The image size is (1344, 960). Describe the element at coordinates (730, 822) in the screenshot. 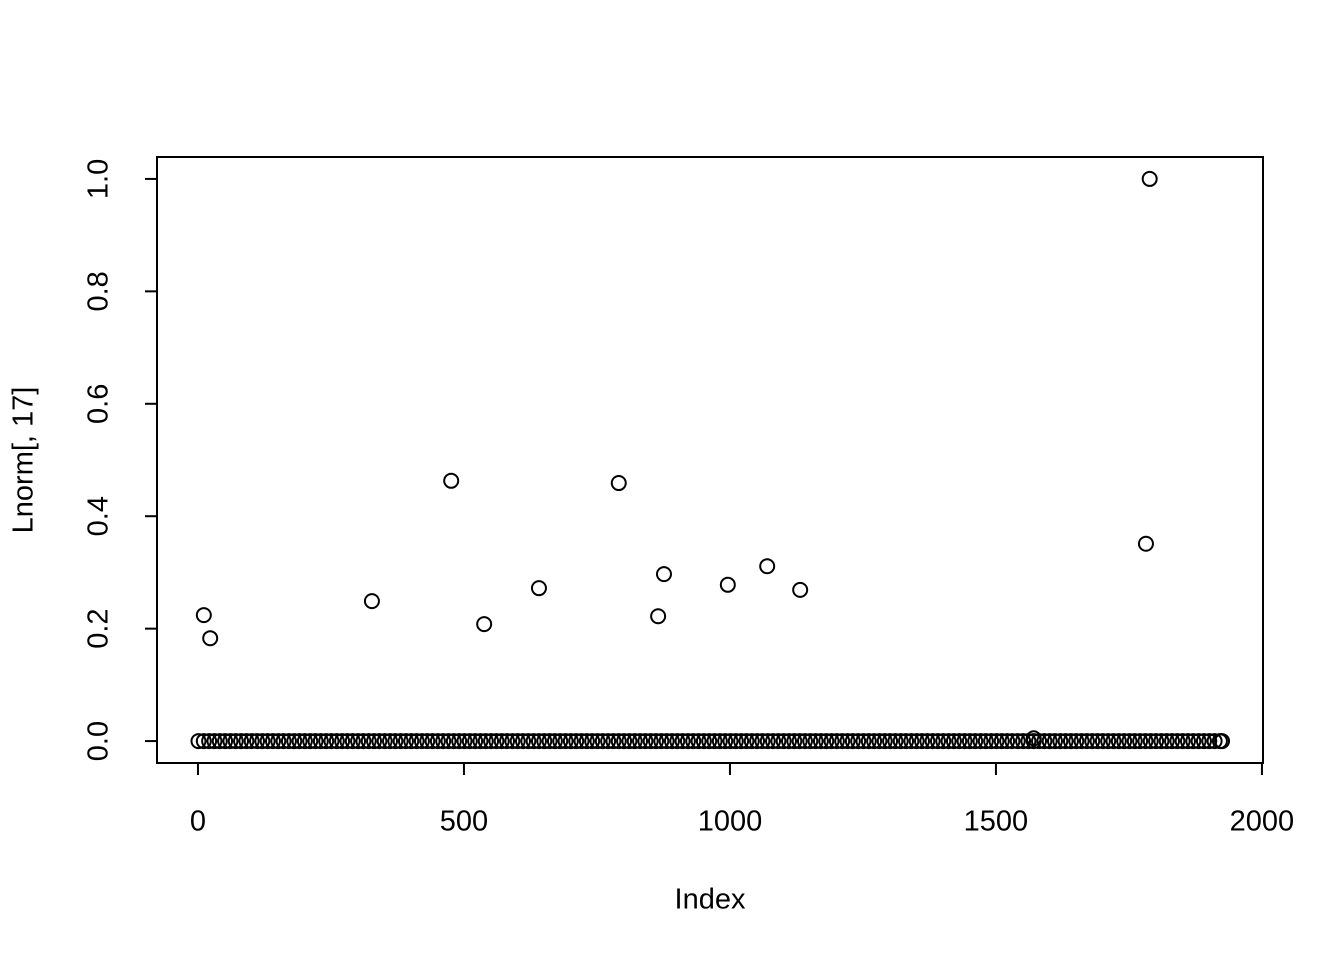

I see `x-tick-label: 1000` at that location.